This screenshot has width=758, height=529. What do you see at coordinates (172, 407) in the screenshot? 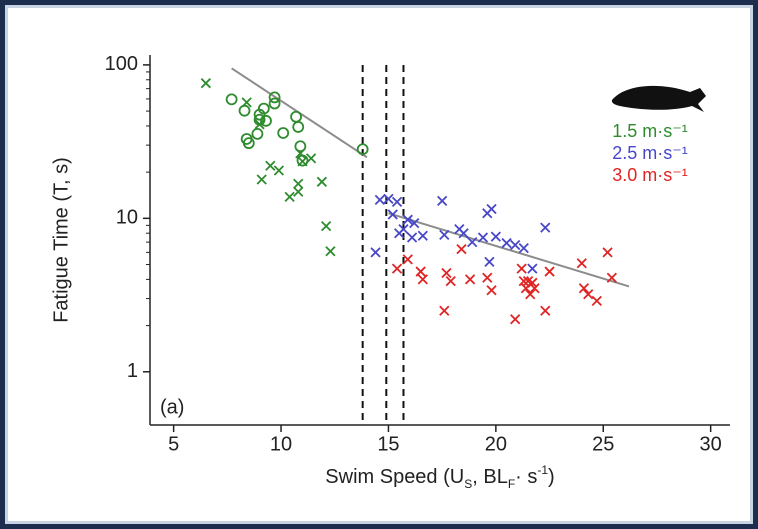
I see `panel-label: (a)` at bounding box center [172, 407].